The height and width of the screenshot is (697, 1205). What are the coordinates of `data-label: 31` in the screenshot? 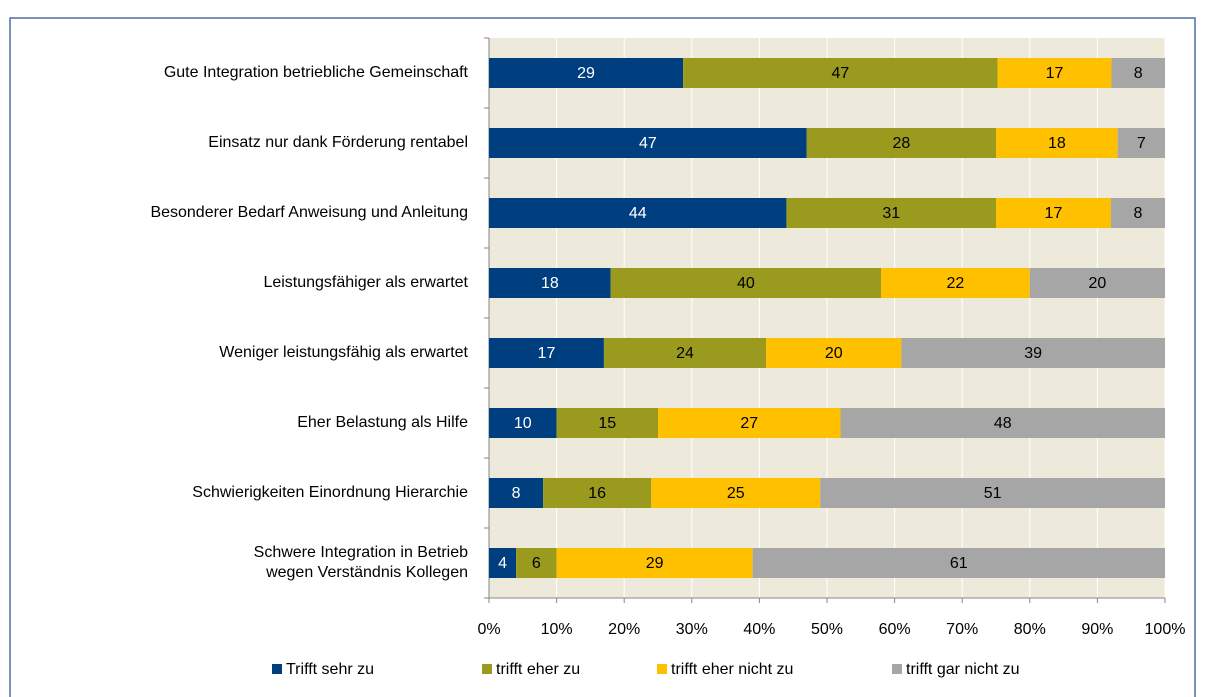 It's located at (891, 213).